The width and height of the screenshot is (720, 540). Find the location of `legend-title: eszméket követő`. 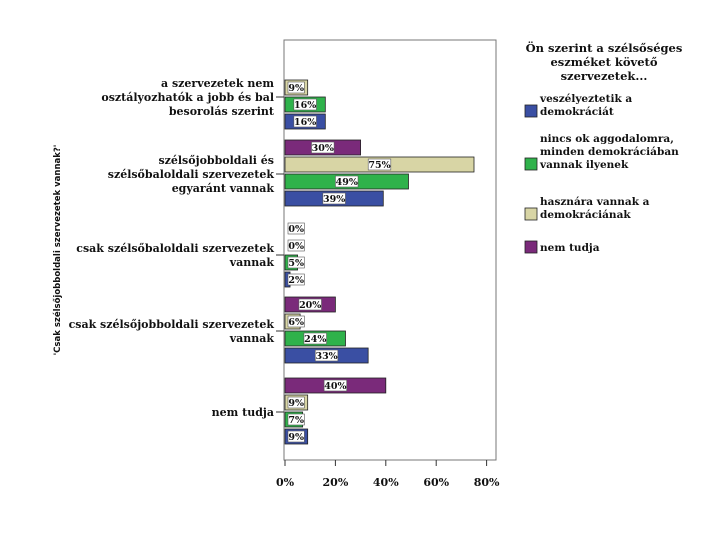

legend-title: eszméket követő is located at coordinates (603, 62).